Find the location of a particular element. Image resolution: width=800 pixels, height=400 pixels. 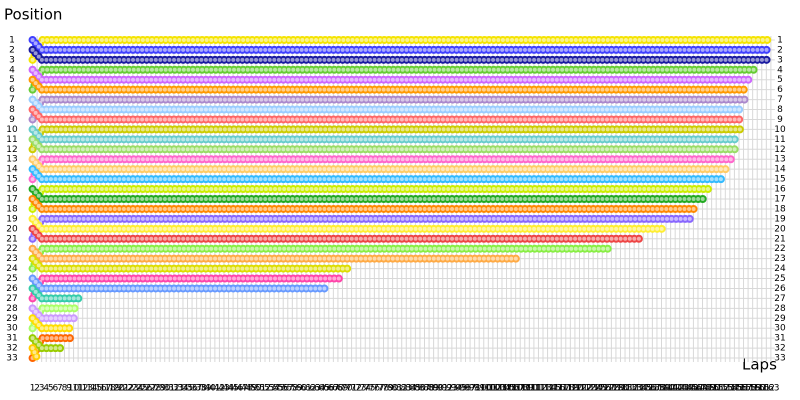

x-tick-label: 3 is located at coordinates (42, 389).